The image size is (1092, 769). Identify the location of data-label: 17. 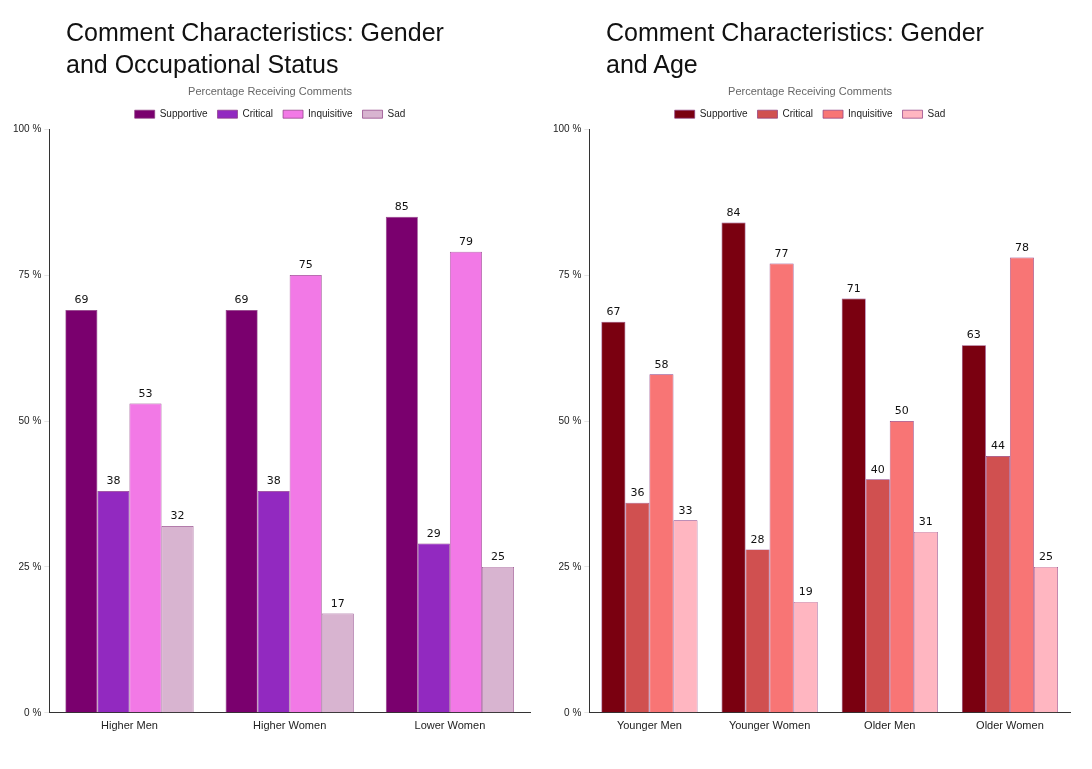
(337, 603).